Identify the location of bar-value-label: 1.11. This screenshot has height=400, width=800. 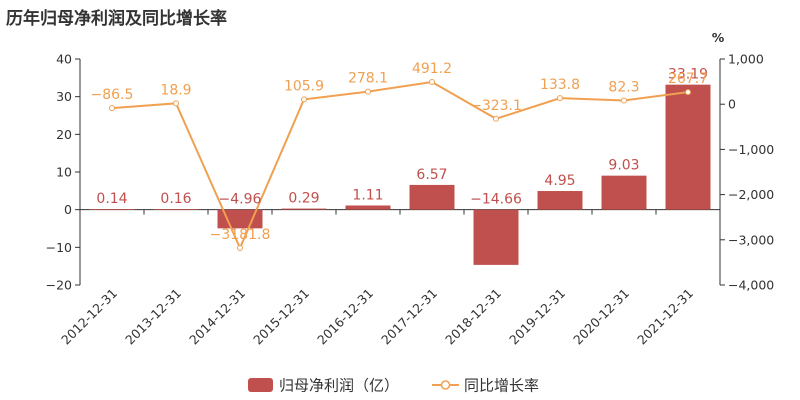
(367, 195).